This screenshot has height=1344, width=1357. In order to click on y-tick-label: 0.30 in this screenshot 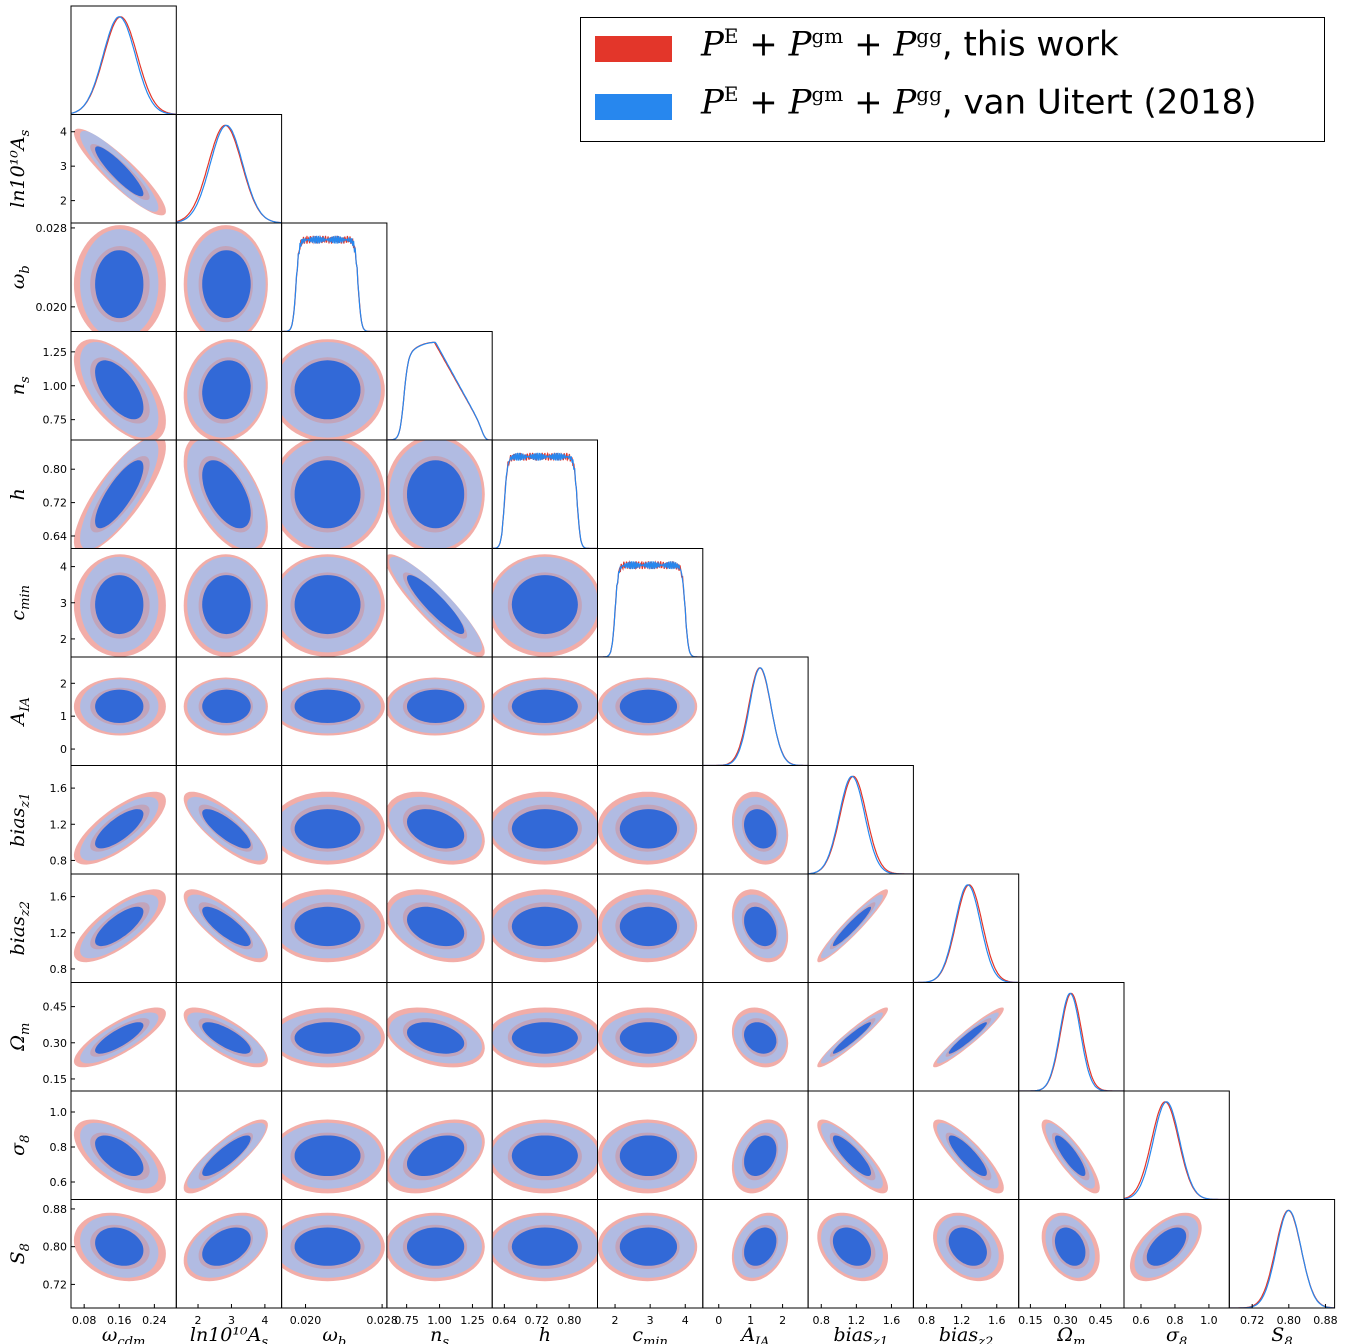, I will do `click(55, 1043)`.